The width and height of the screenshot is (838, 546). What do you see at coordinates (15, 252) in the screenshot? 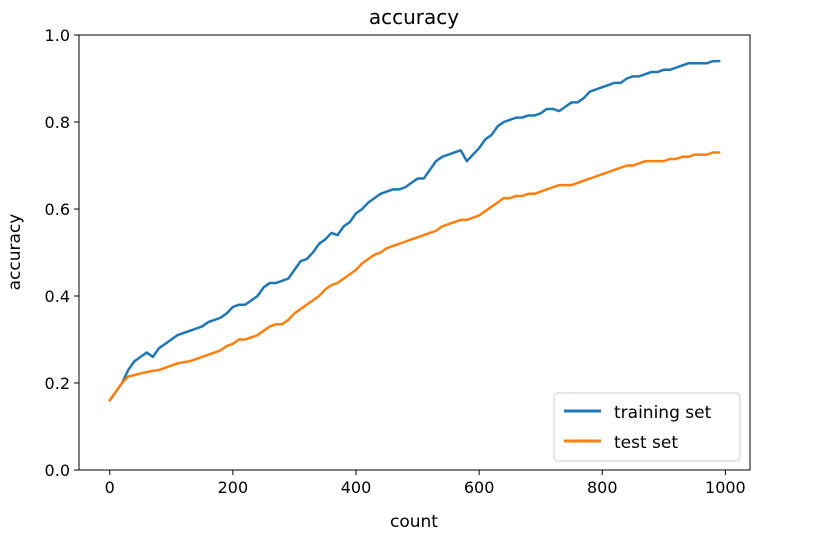
I see `y-axis-label: accuracy` at bounding box center [15, 252].